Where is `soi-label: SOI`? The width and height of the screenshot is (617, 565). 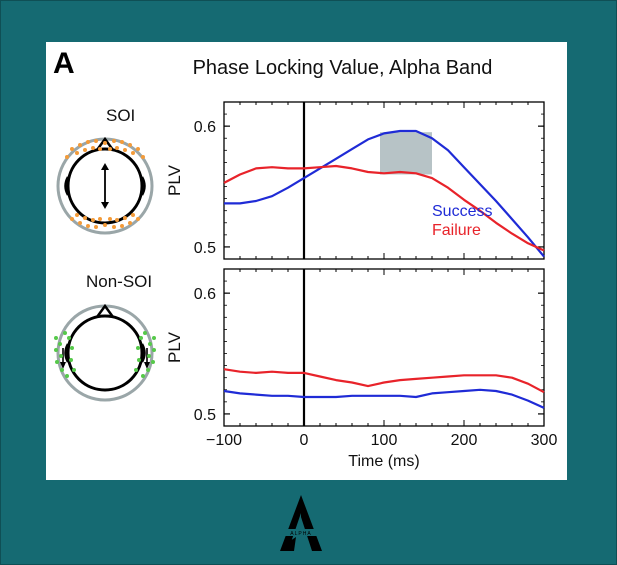 soi-label: SOI is located at coordinates (121, 115).